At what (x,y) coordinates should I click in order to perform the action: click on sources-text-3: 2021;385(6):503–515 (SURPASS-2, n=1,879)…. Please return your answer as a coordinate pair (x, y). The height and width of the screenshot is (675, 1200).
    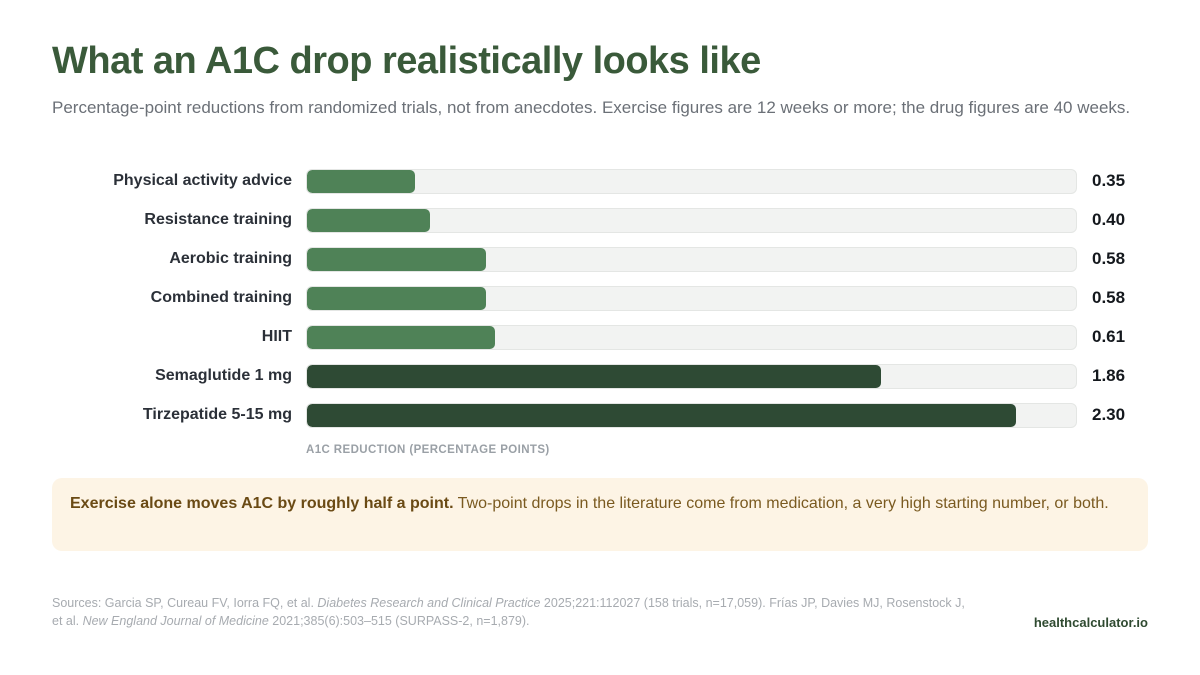
    Looking at the image, I should click on (399, 621).